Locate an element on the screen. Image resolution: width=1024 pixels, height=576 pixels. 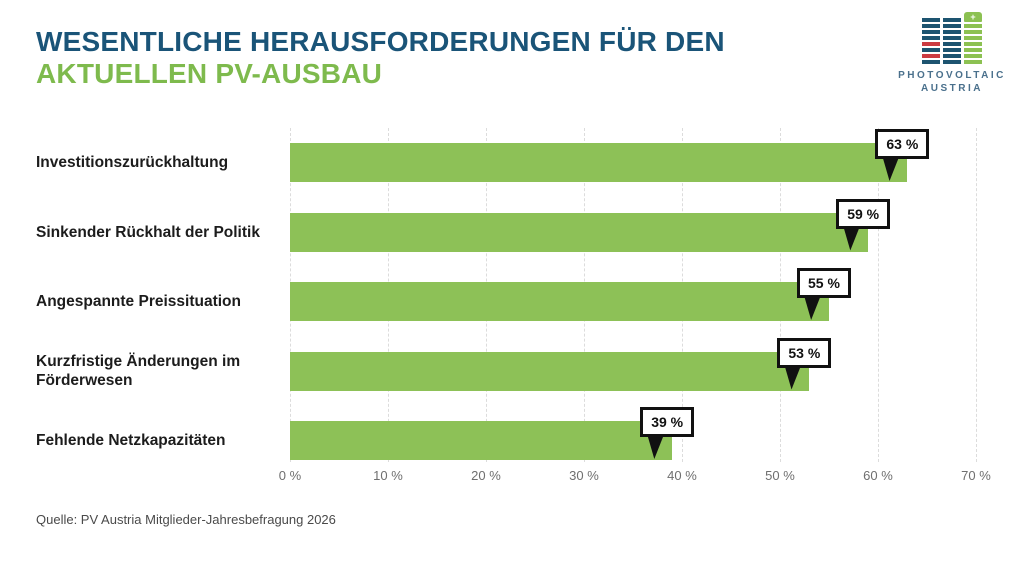
page-title-line1: WESENTLICHE HERAUSFORDERUNGEN FÜR DEN is located at coordinates (380, 41).